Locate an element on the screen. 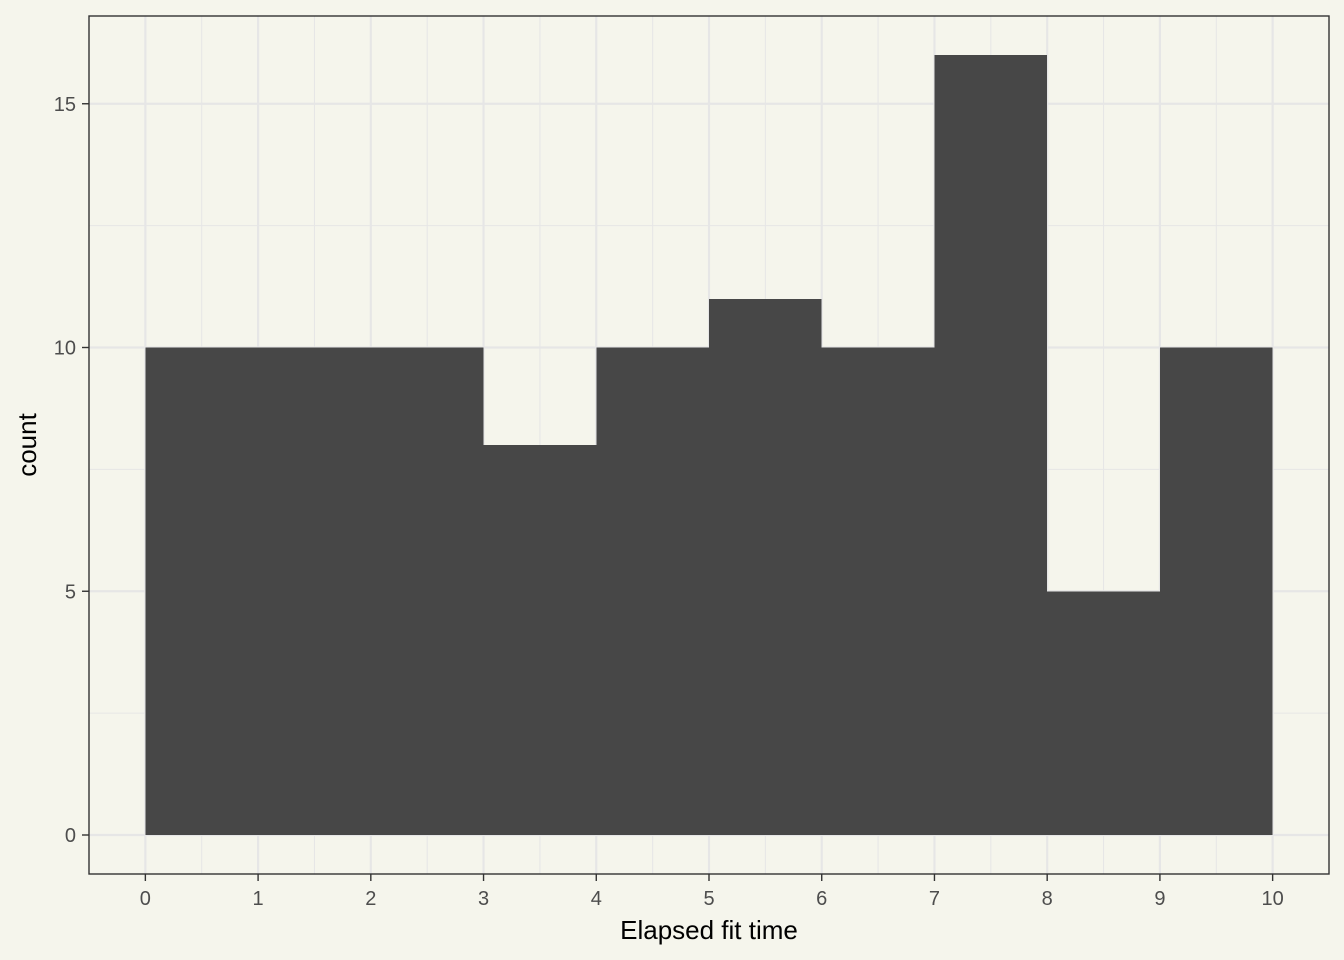 The width and height of the screenshot is (1344, 960). y-tick-label: 5 is located at coordinates (70, 592).